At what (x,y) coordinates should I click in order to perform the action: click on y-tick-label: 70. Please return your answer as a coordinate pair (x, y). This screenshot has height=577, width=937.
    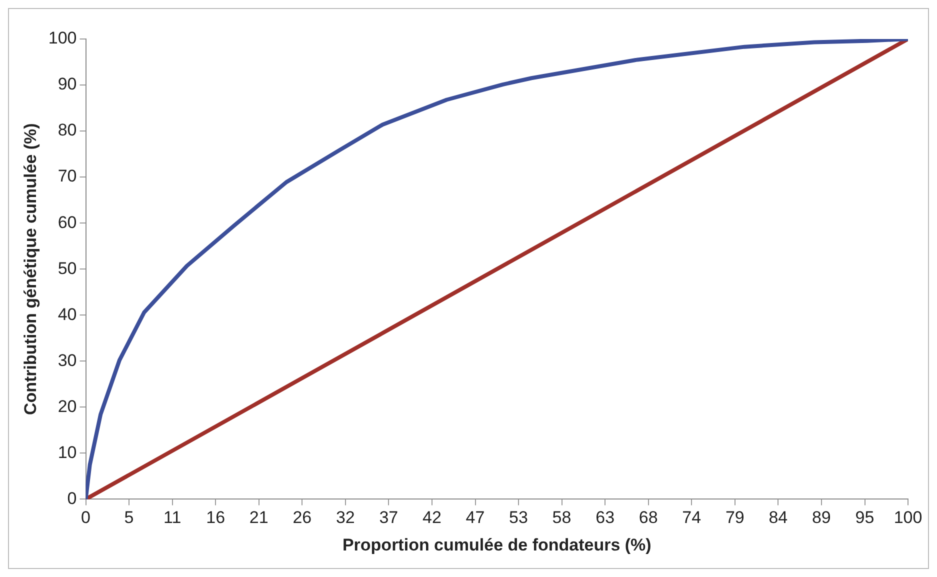
    Looking at the image, I should click on (67, 176).